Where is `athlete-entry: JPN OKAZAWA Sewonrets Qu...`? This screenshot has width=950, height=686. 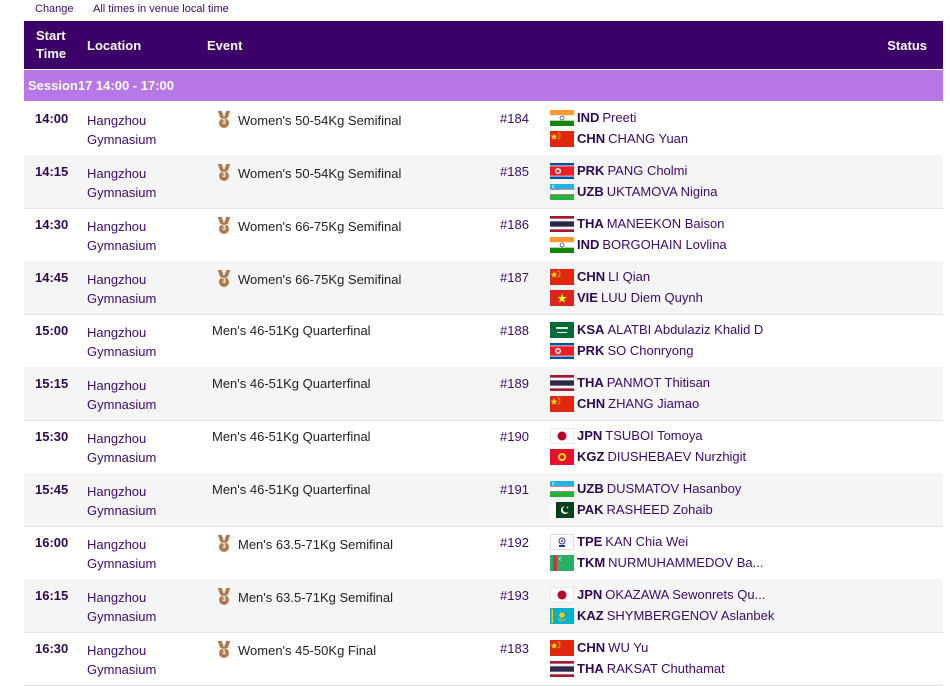 athlete-entry: JPN OKAZAWA Sewonrets Qu... is located at coordinates (657, 595).